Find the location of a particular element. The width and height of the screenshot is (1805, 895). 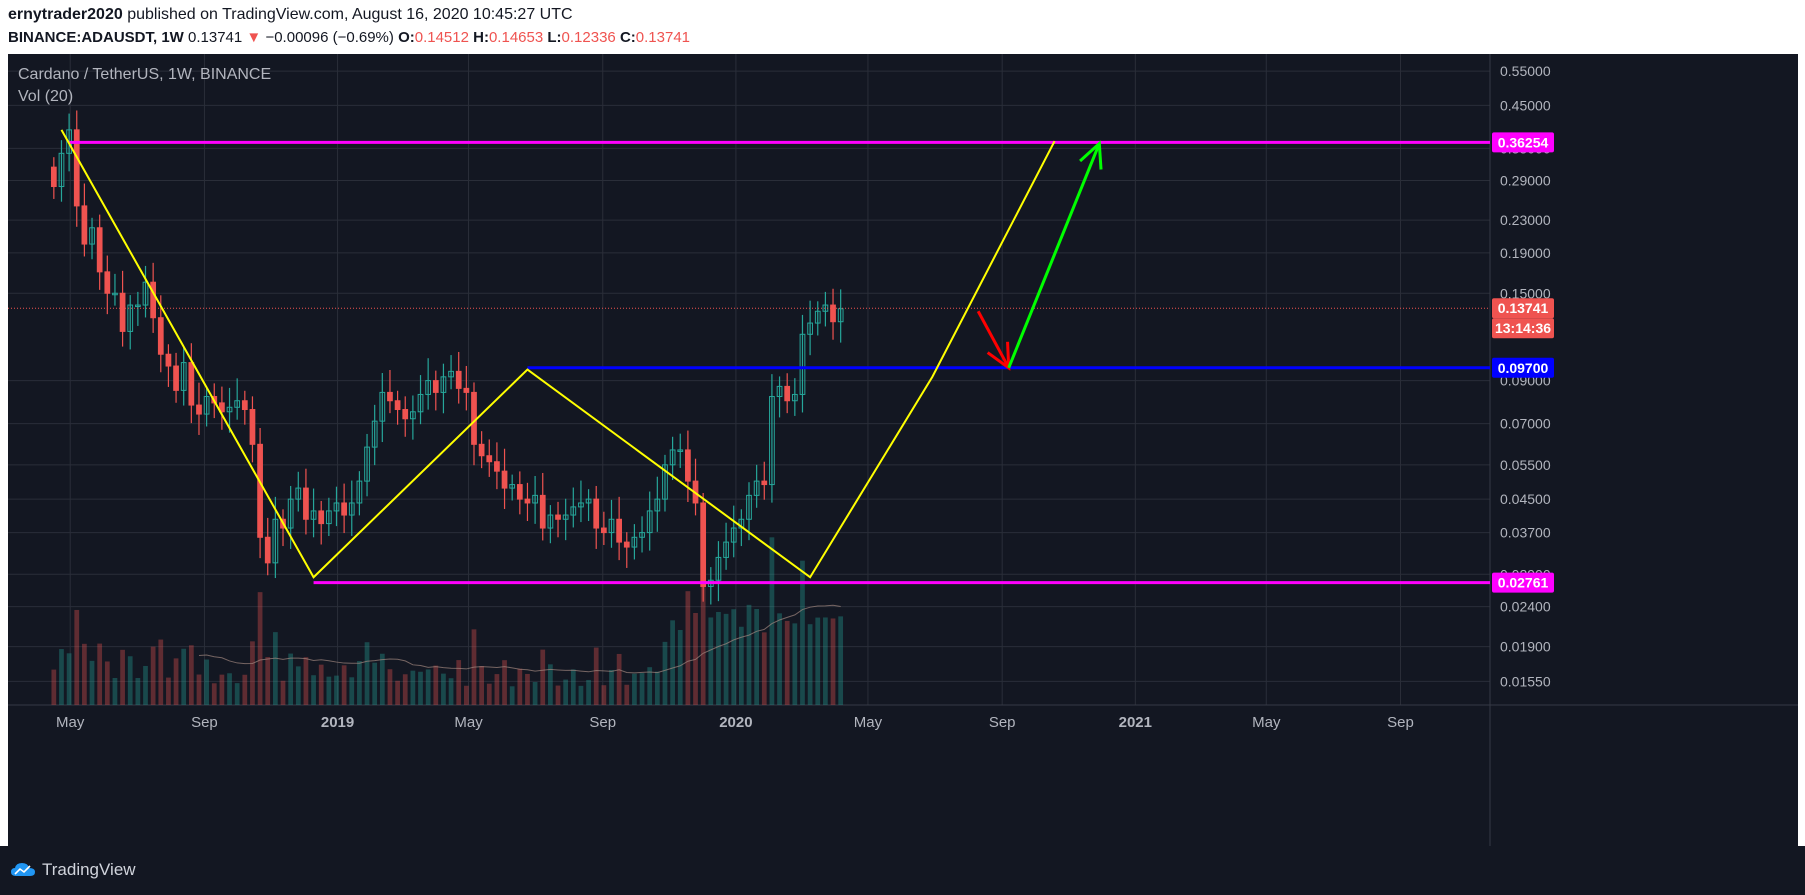

x-tick-label: 2020 is located at coordinates (735, 722).